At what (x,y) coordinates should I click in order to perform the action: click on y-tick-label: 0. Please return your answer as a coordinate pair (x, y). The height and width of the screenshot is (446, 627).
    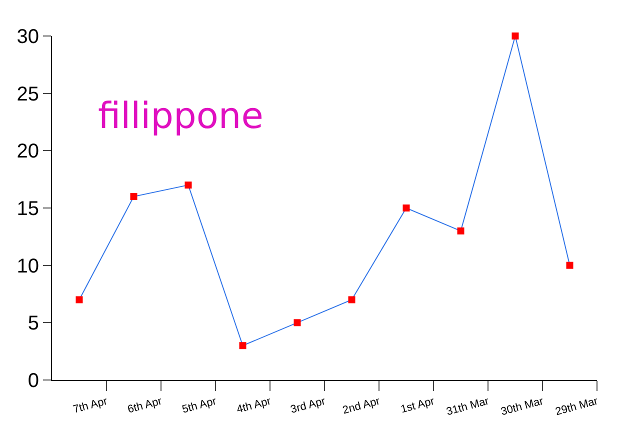
    Looking at the image, I should click on (33, 381).